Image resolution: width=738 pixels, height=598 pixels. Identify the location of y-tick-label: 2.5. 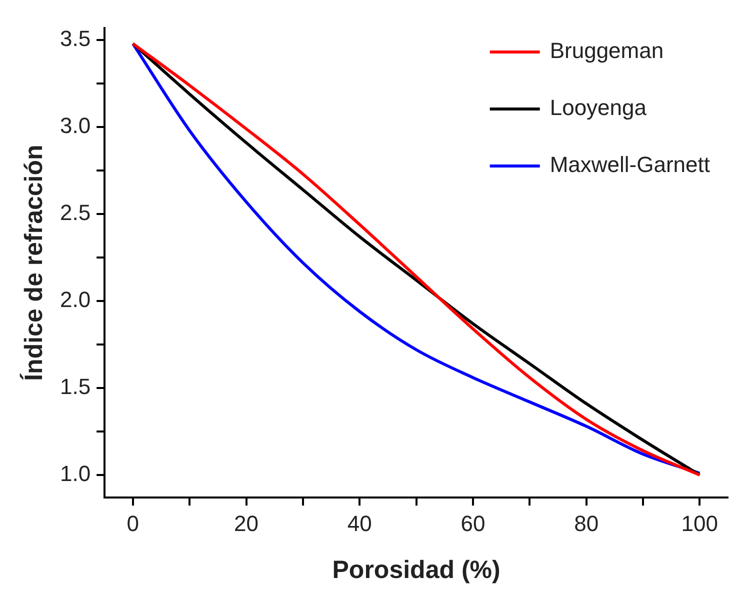
(75, 213).